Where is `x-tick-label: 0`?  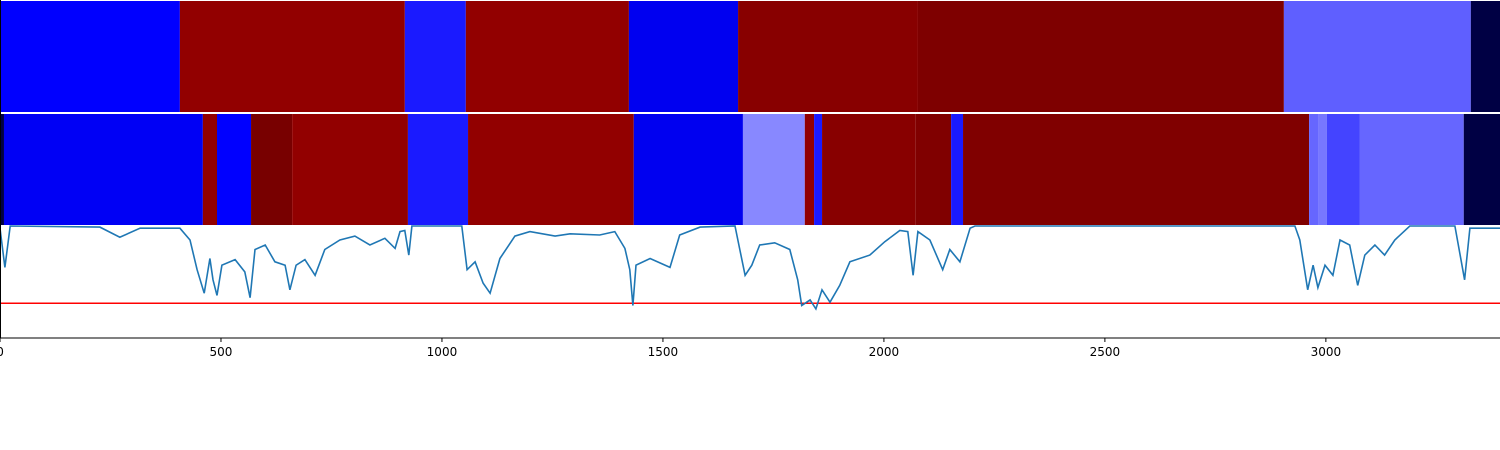
x-tick-label: 0 is located at coordinates (2, 352).